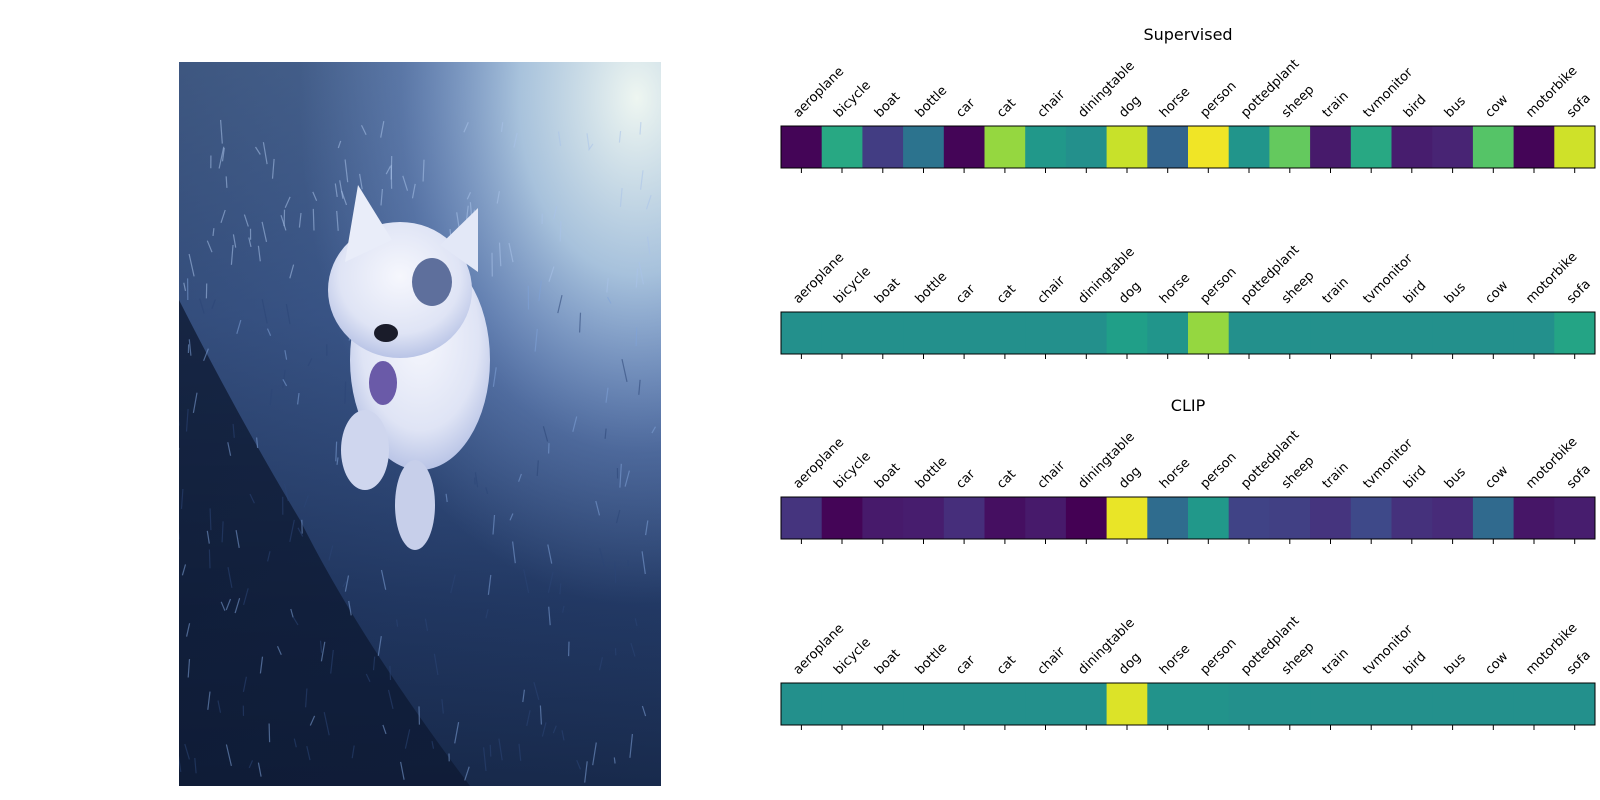 This screenshot has width=1600, height=800. What do you see at coordinates (887, 476) in the screenshot?
I see `tick-label: boat` at bounding box center [887, 476].